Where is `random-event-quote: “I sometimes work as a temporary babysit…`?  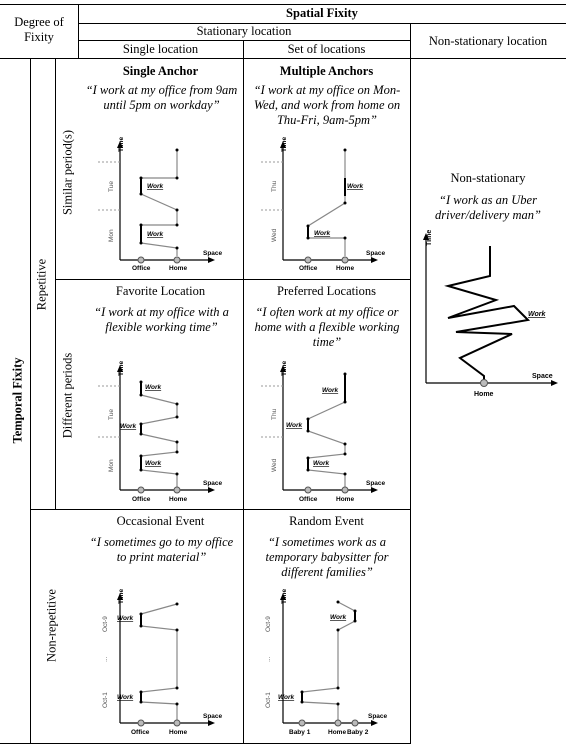 random-event-quote: “I sometimes work as a temporary babysit… is located at coordinates (327, 557).